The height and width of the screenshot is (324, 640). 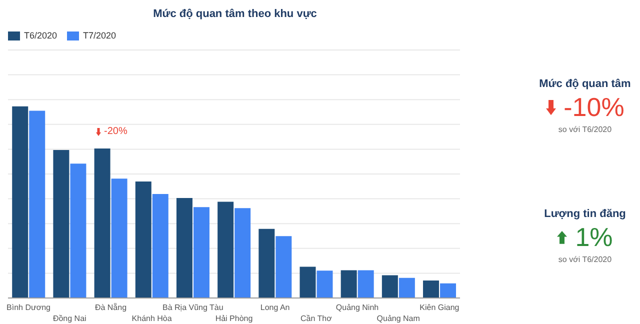 What do you see at coordinates (357, 307) in the screenshot?
I see `x-tick-label: Quảng Ninh` at bounding box center [357, 307].